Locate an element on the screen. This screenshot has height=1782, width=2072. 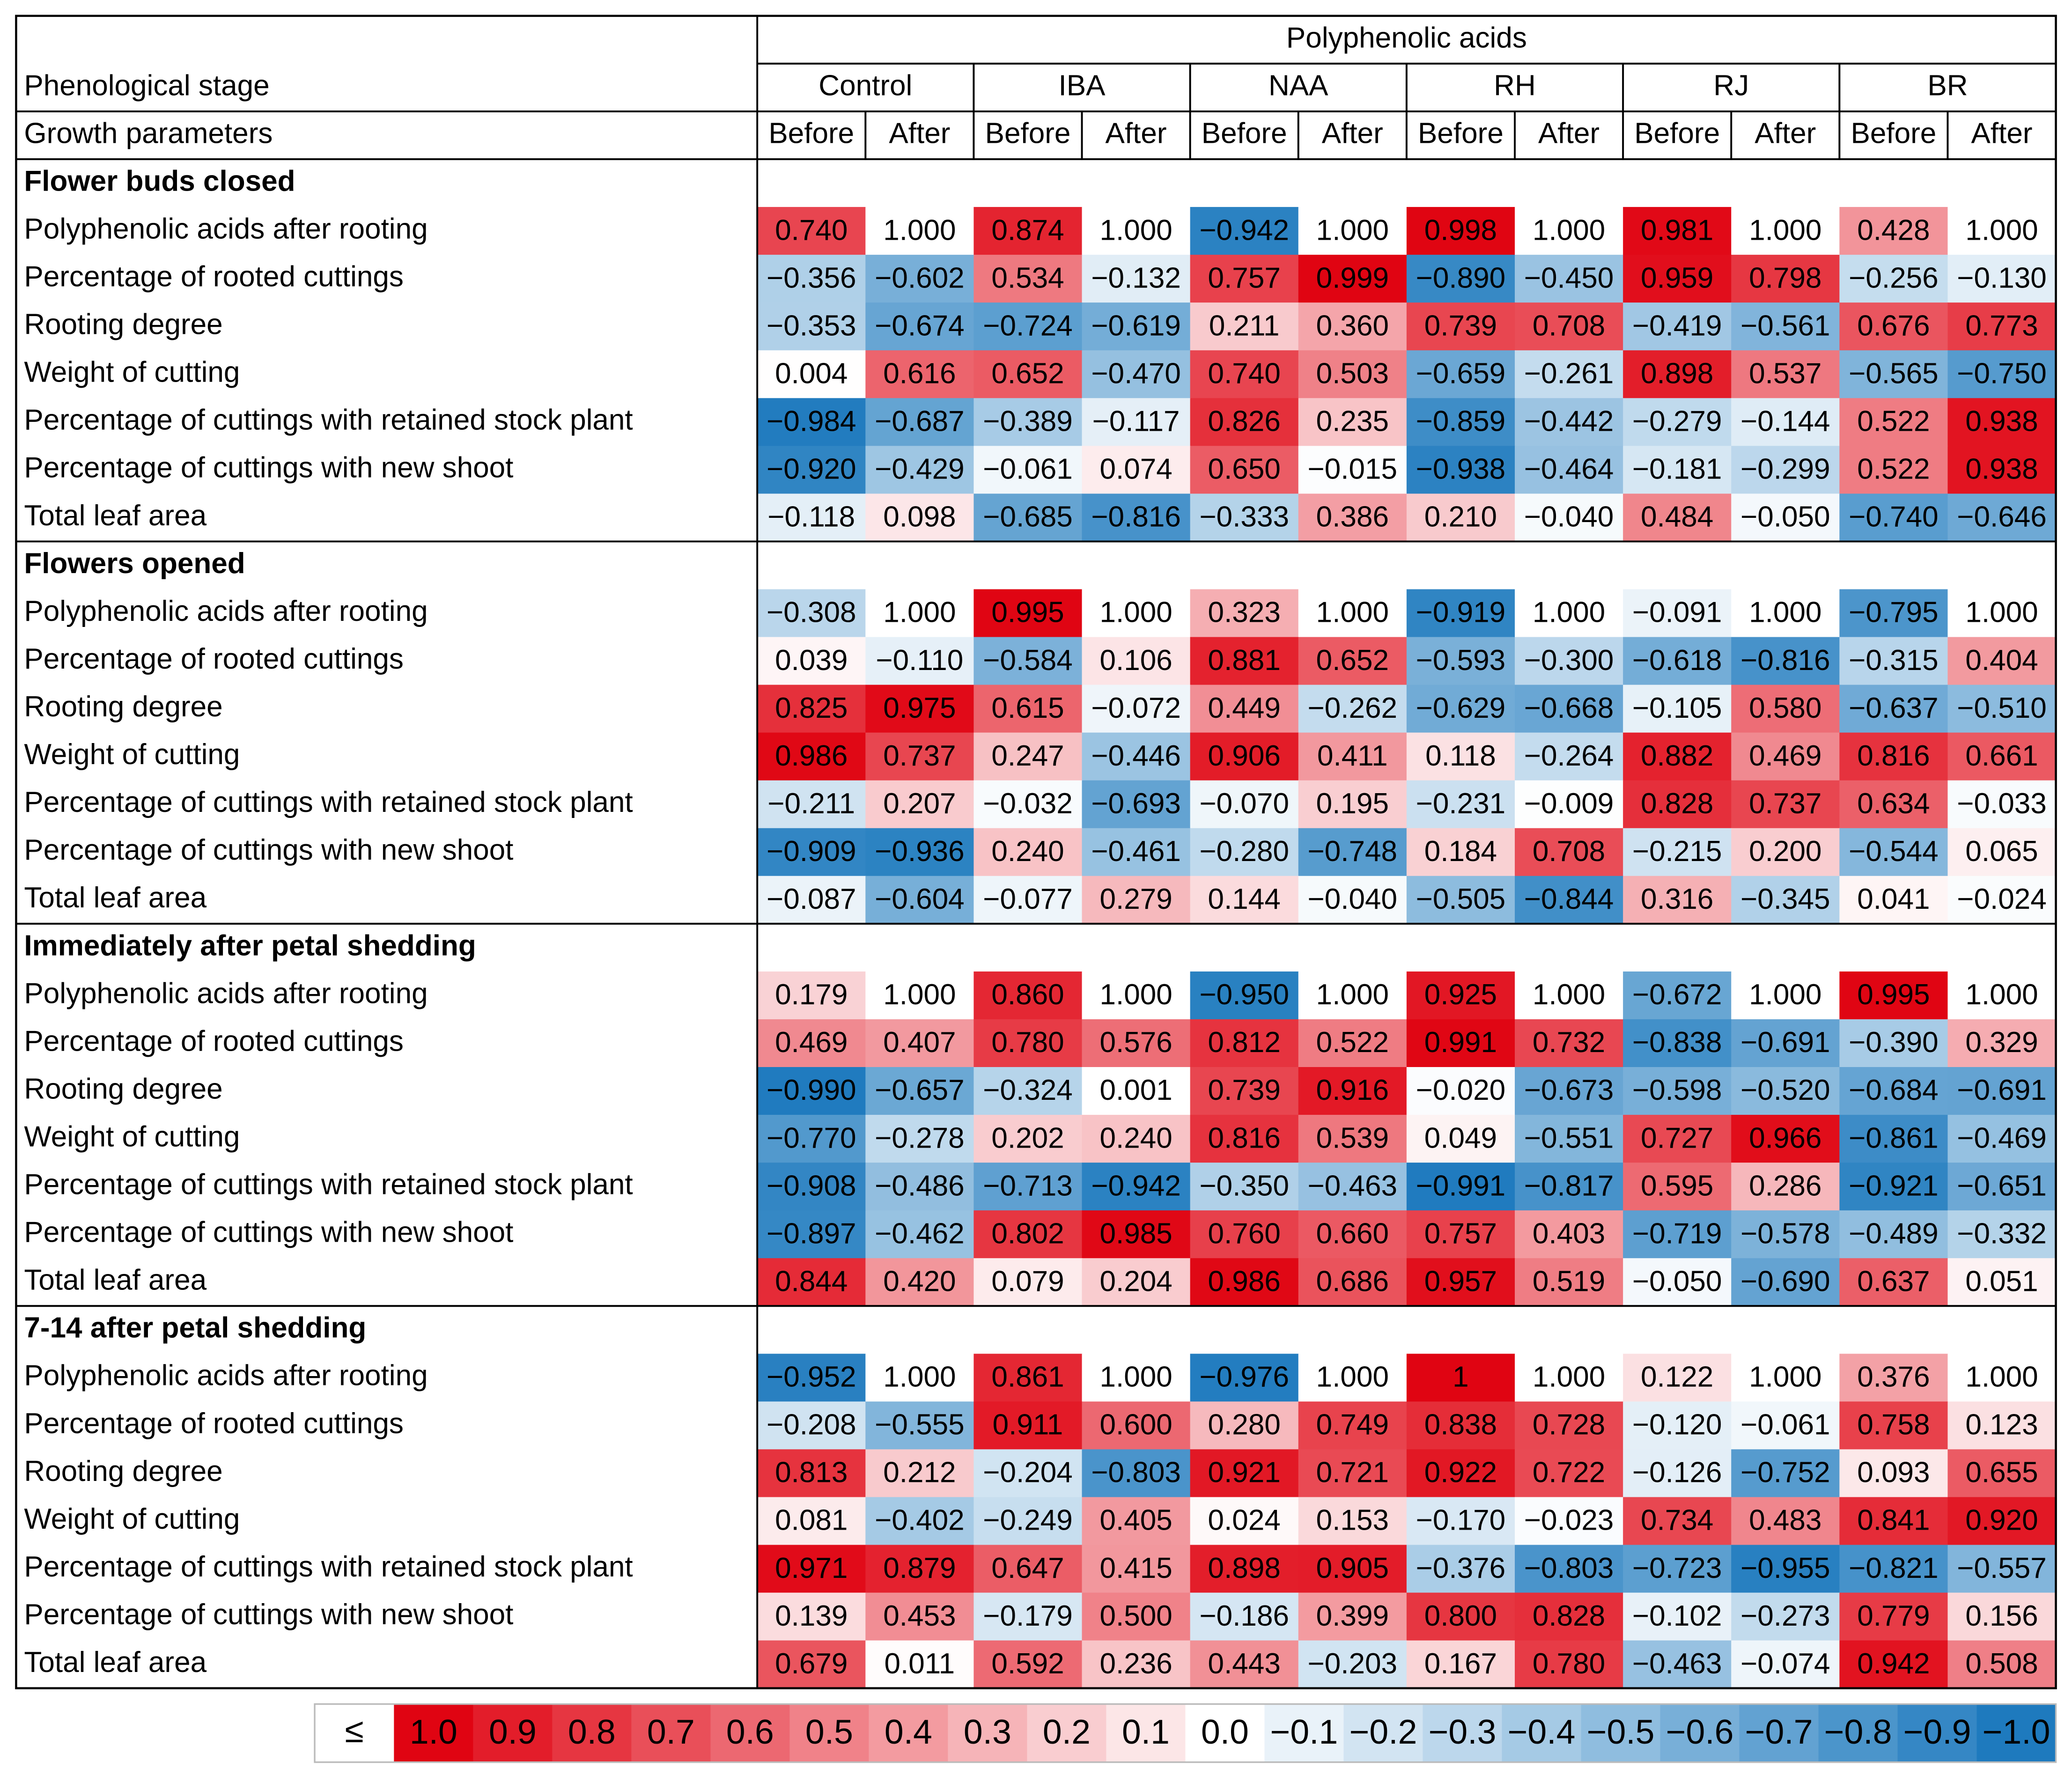
cell-value: −0.803 is located at coordinates (1136, 1473).